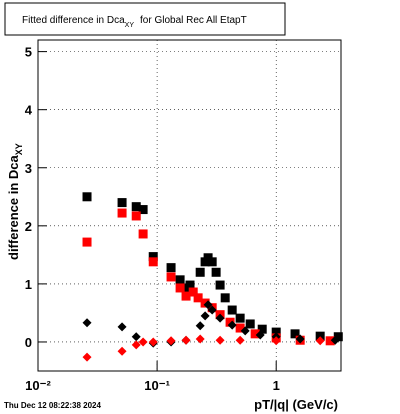  I want to click on y-tick-label: 5, so click(28, 52).